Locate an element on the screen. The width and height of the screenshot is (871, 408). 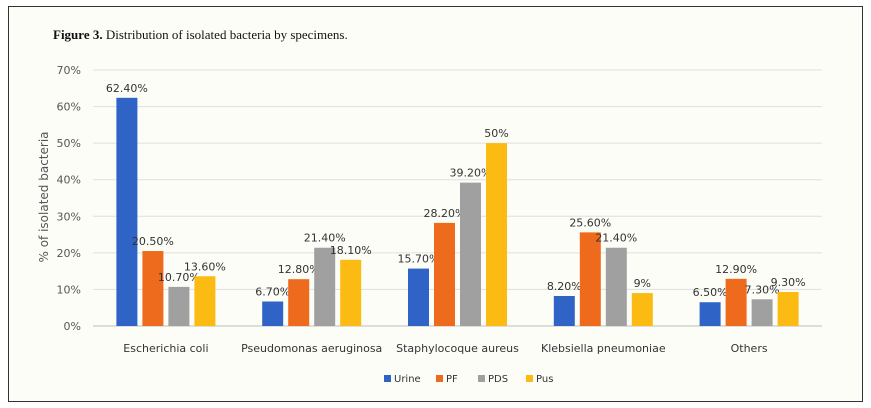
y-axis-label: % of isolated bacteria is located at coordinates (44, 196).